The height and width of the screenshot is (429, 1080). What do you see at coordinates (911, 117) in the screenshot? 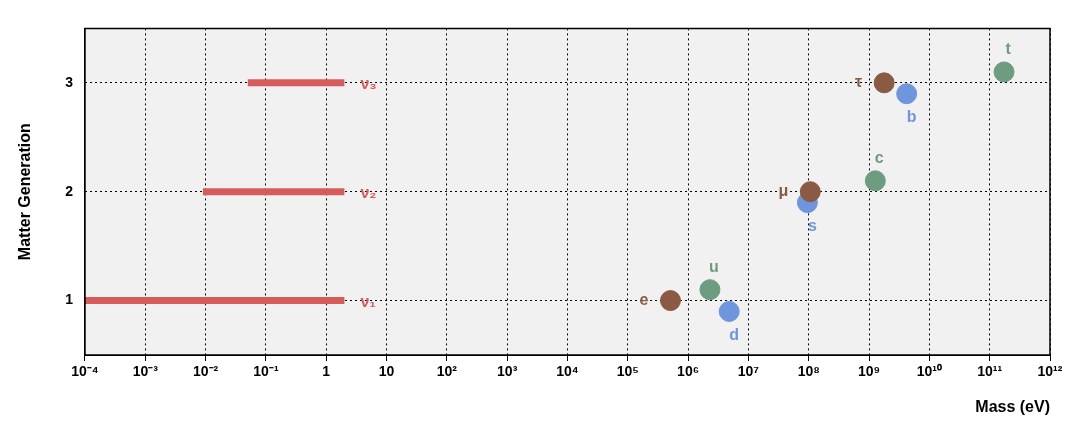
I see `annotation: b` at bounding box center [911, 117].